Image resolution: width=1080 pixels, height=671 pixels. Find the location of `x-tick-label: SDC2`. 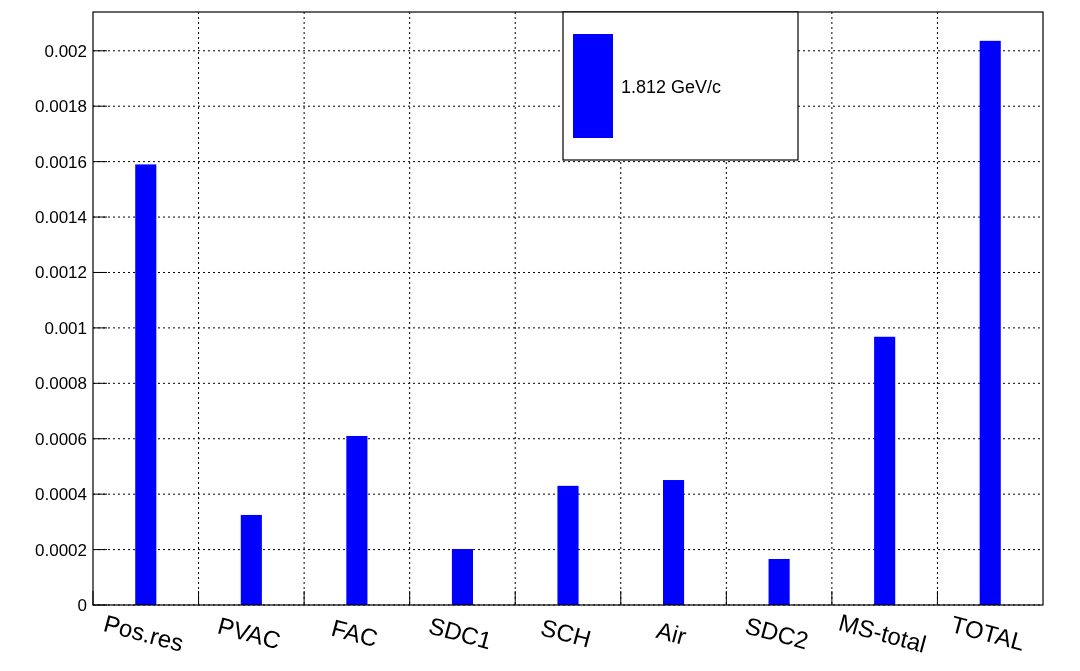

x-tick-label: SDC2 is located at coordinates (777, 633).